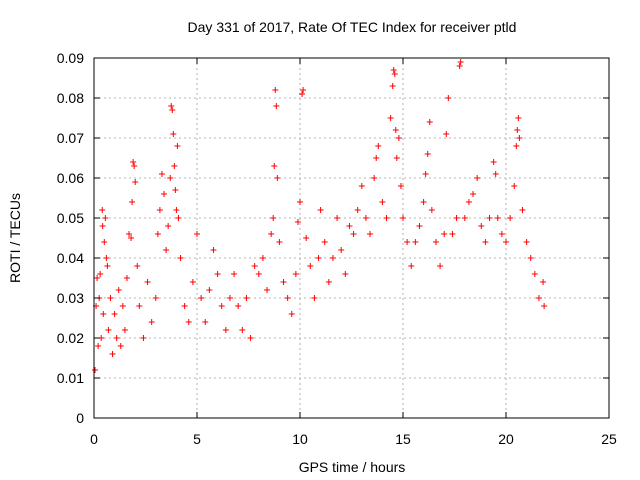 Image resolution: width=640 pixels, height=480 pixels. Describe the element at coordinates (70, 98) in the screenshot. I see `y-tick-label: 0.08` at that location.